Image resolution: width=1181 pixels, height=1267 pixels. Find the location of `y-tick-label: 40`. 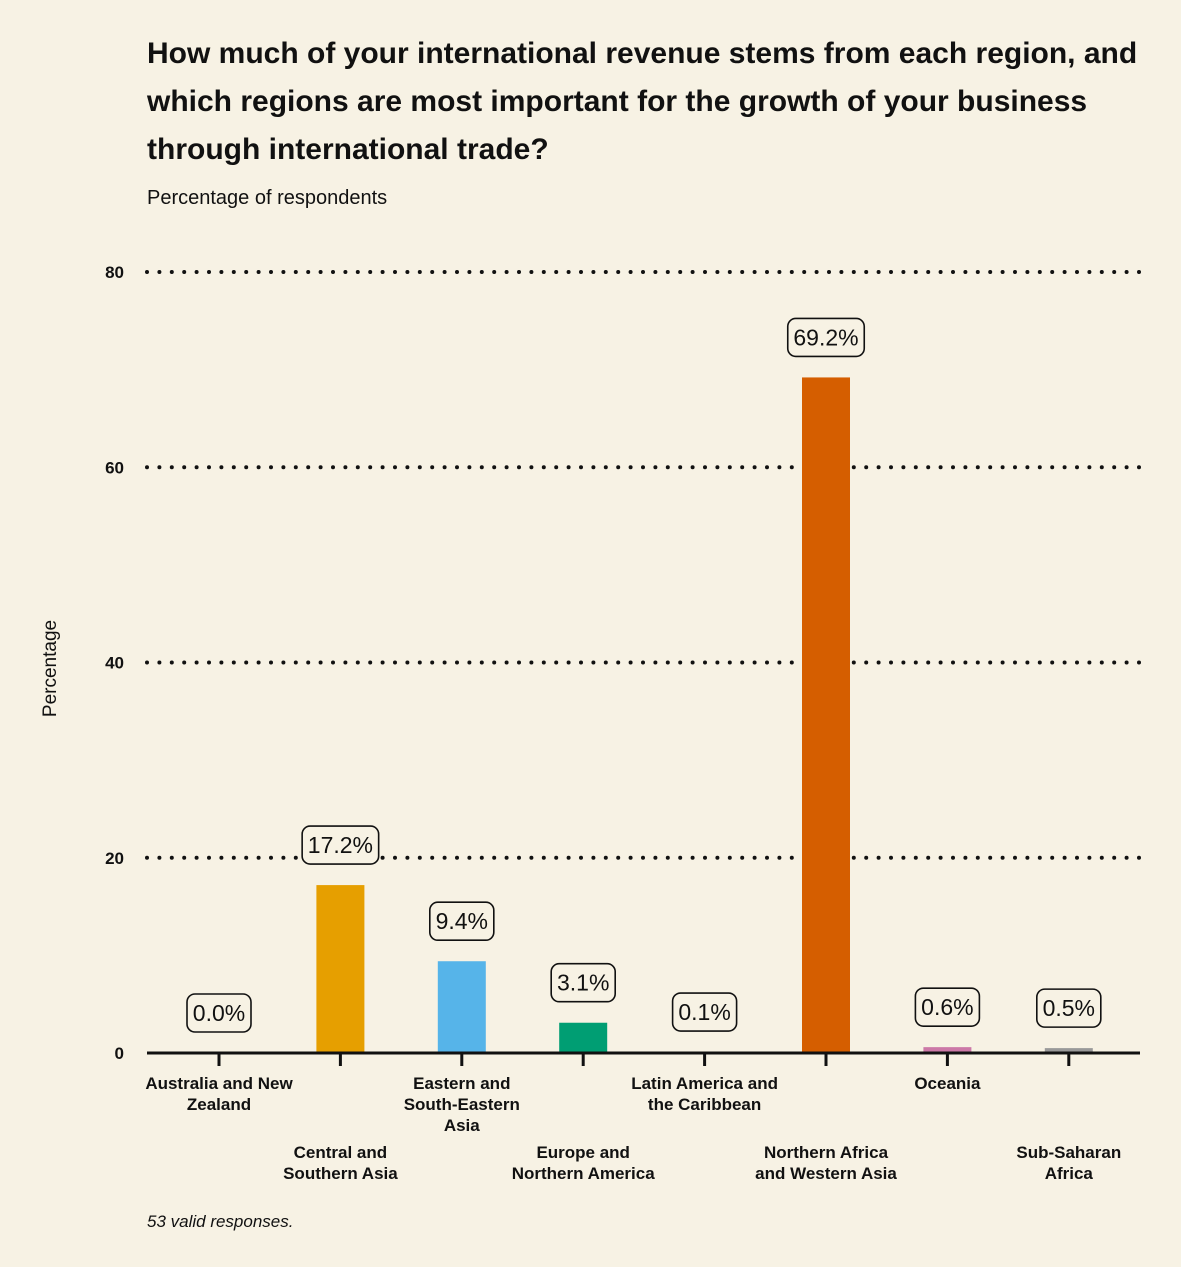

y-tick-label: 40 is located at coordinates (114, 663).